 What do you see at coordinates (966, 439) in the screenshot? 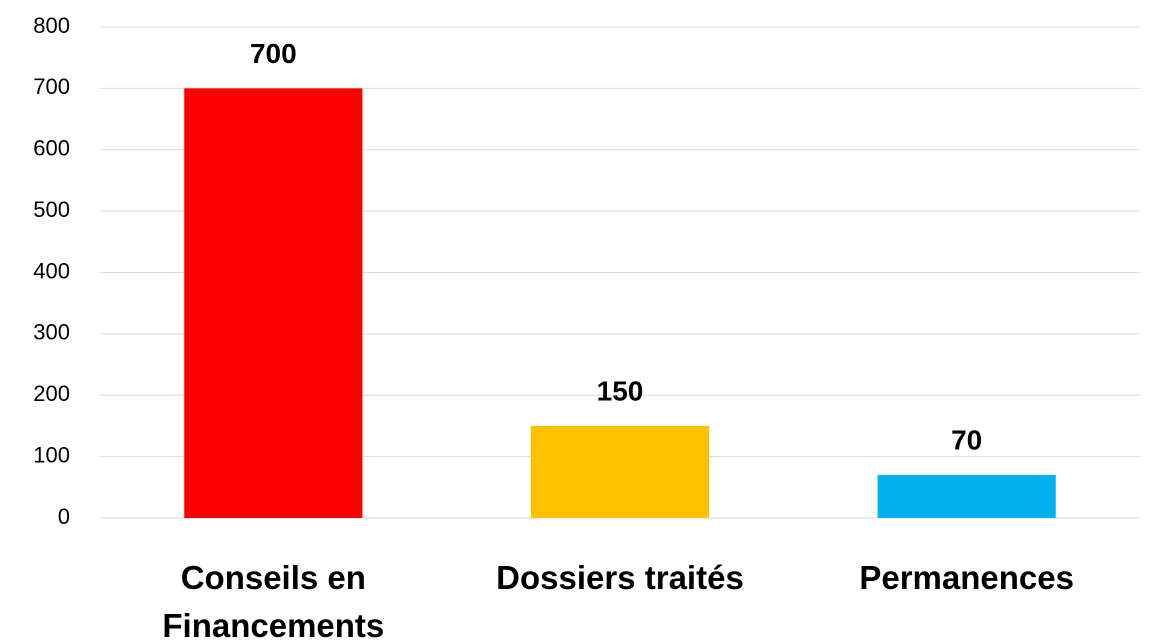
I see `data-label: 70` at bounding box center [966, 439].